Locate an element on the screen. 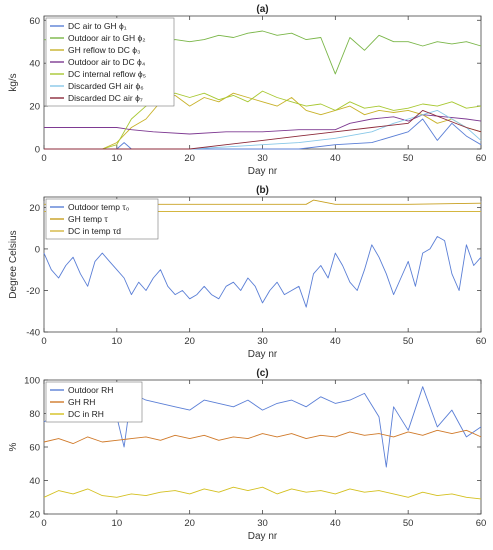 This screenshot has width=493, height=550. legend-entry: GH reflow to DC ϕ₃ is located at coordinates (104, 50).